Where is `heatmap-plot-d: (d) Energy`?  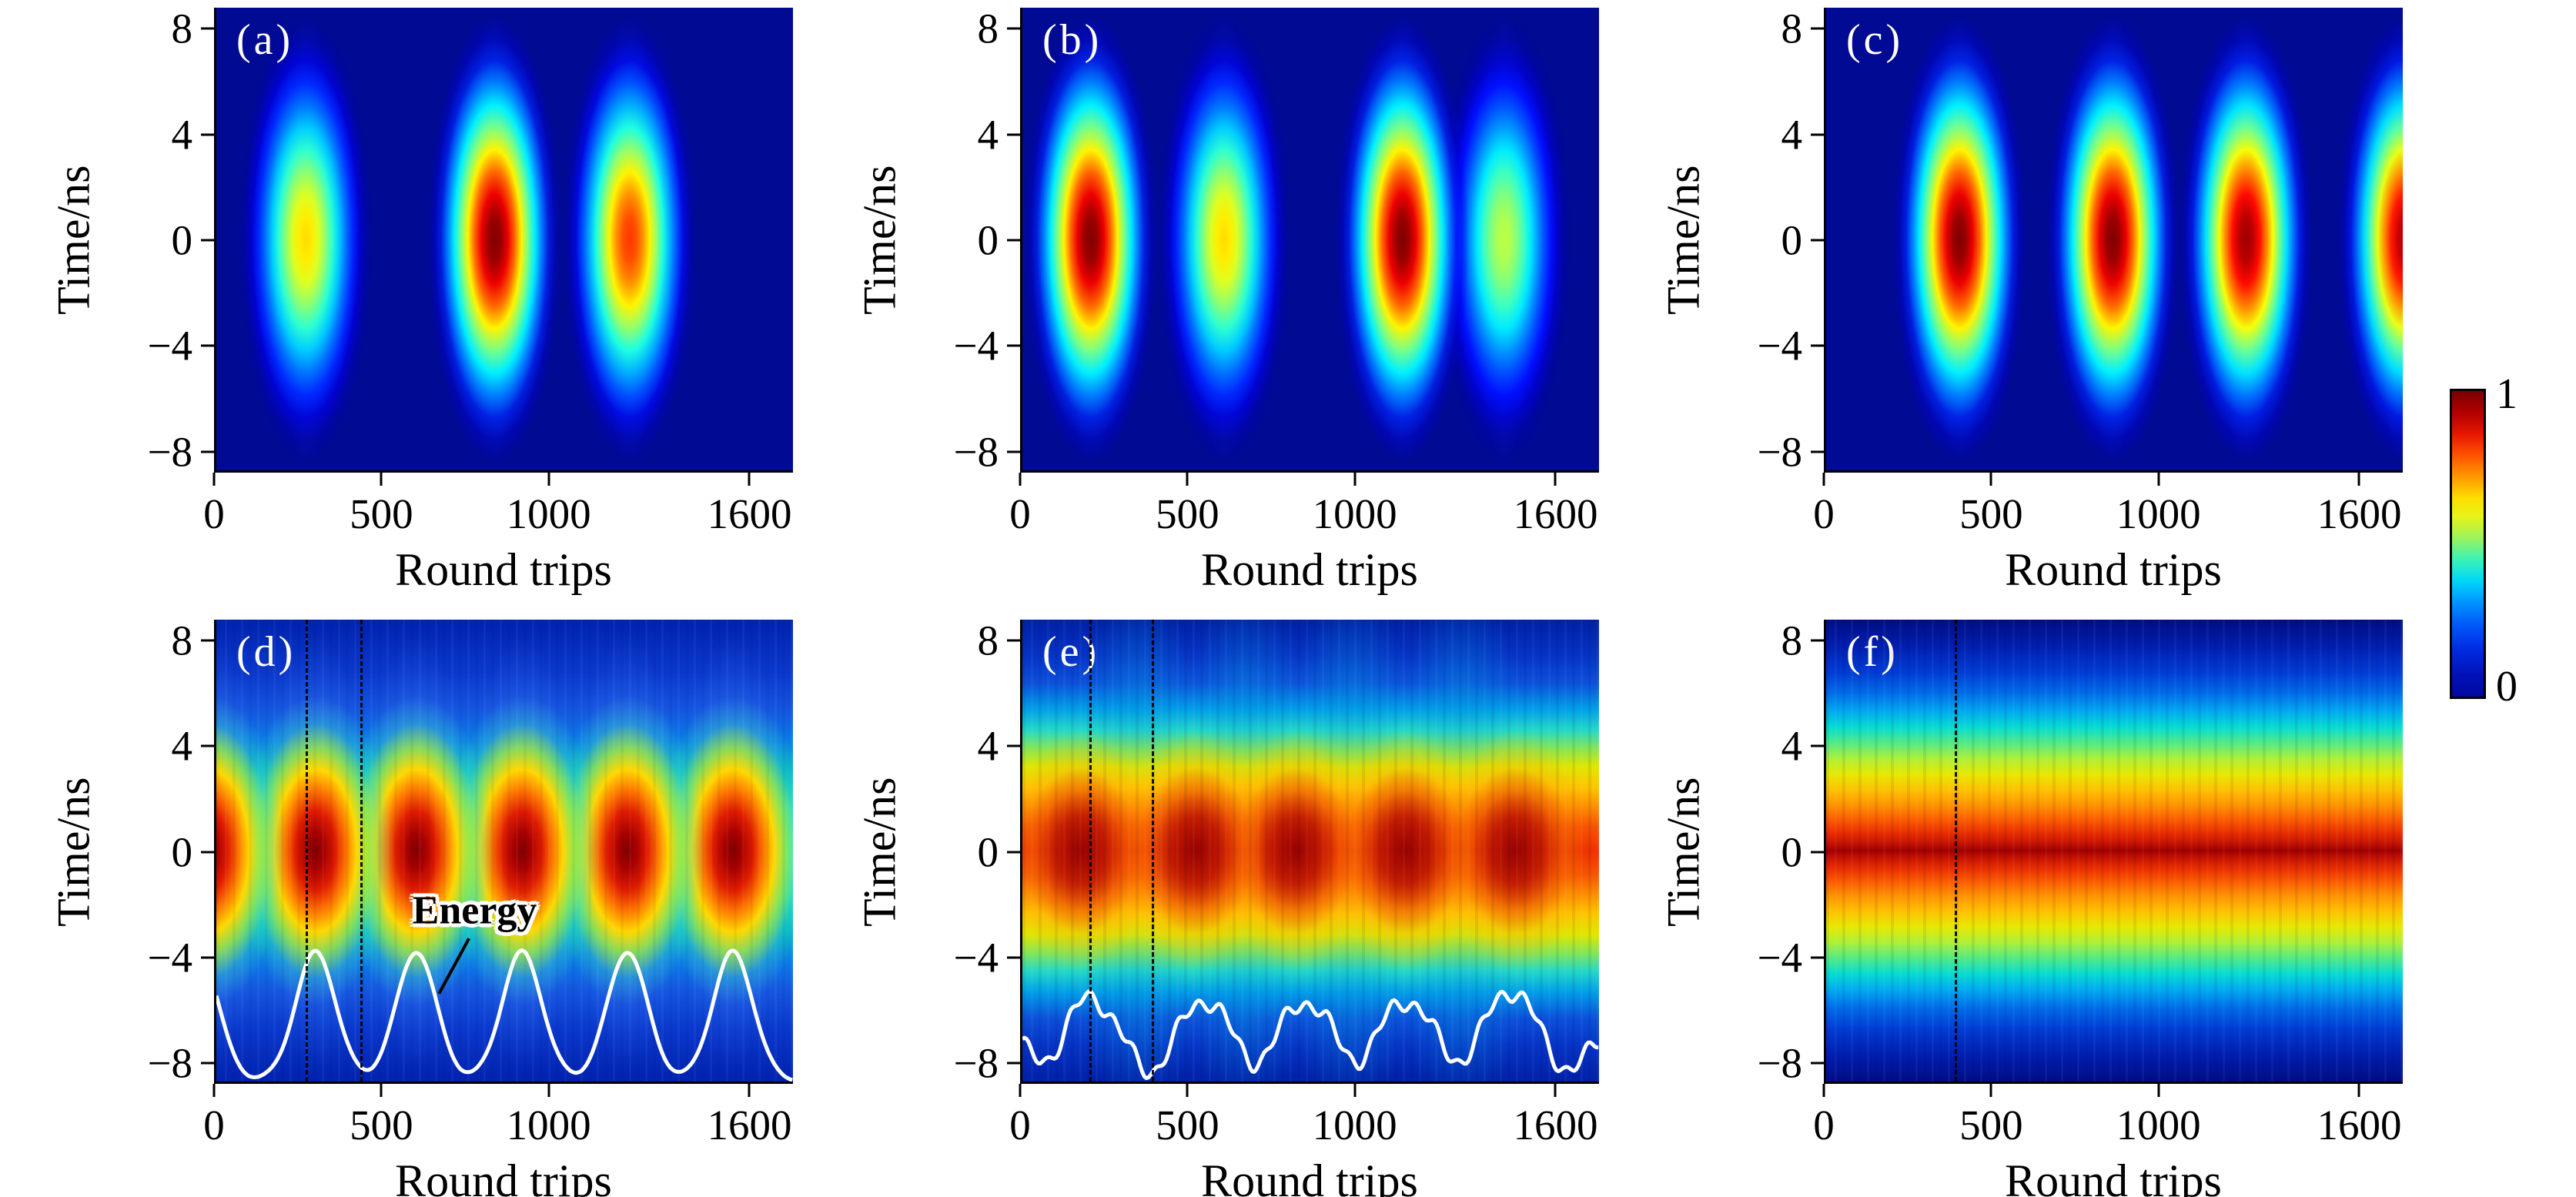
heatmap-plot-d: (d) Energy is located at coordinates (503, 852).